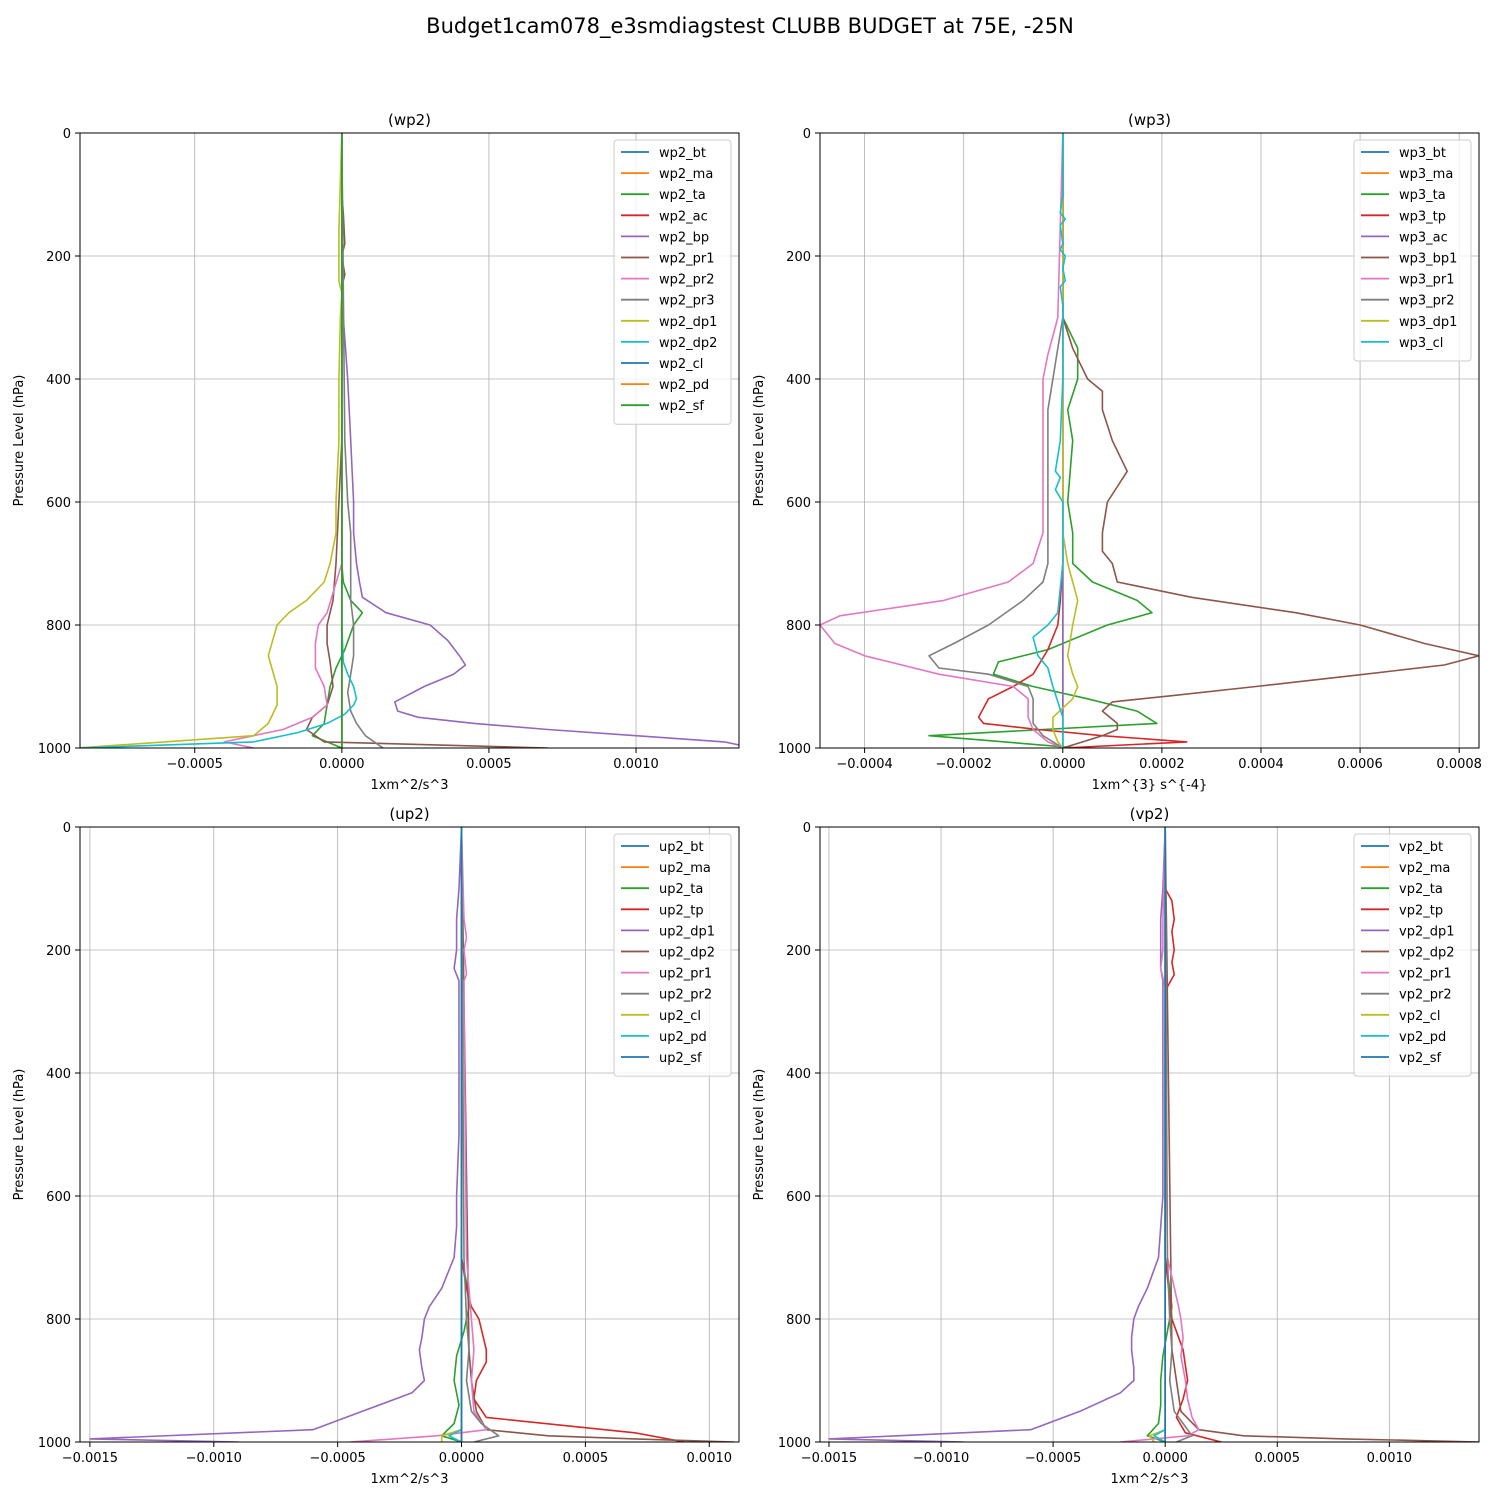 The height and width of the screenshot is (1500, 1500). I want to click on series-line-vp2_pr2, so click(1178, 1134).